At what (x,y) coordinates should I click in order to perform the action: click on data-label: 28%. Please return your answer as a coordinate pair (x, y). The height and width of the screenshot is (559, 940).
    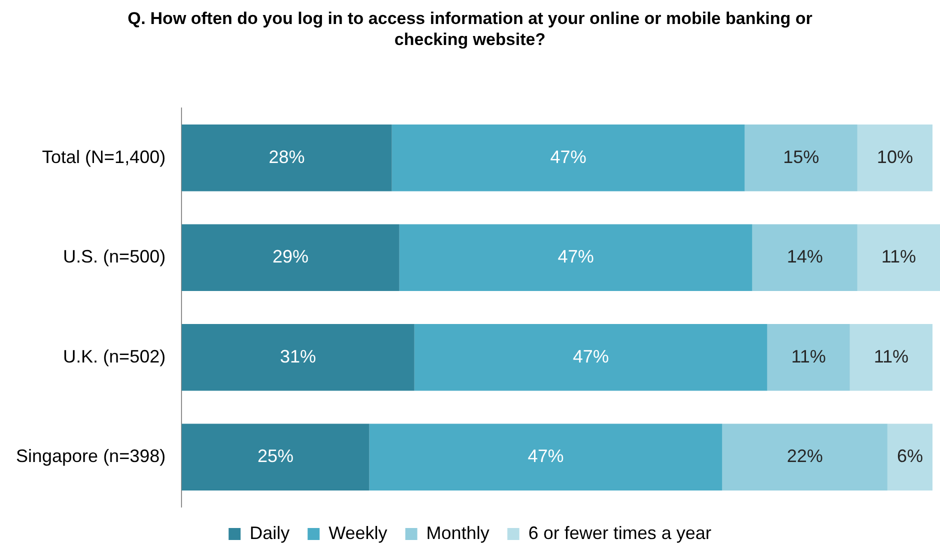
    Looking at the image, I should click on (286, 156).